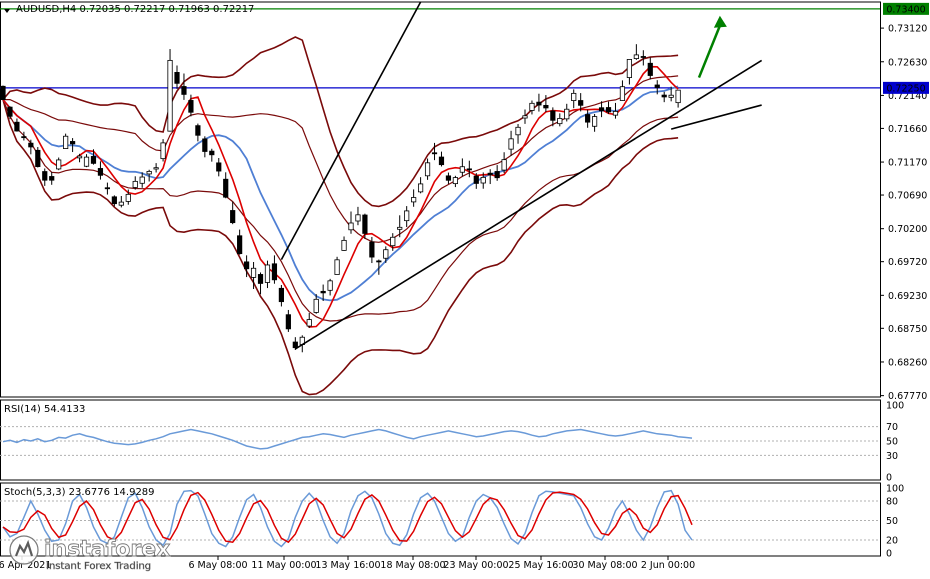 The image size is (930, 579). I want to click on time-label: 23 May 00:00, so click(475, 565).